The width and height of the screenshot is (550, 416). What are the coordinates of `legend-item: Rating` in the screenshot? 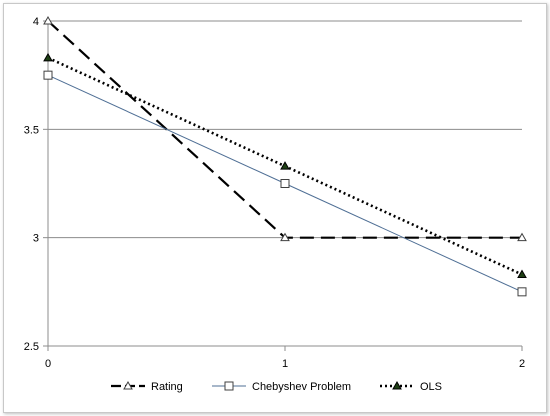 It's located at (147, 386).